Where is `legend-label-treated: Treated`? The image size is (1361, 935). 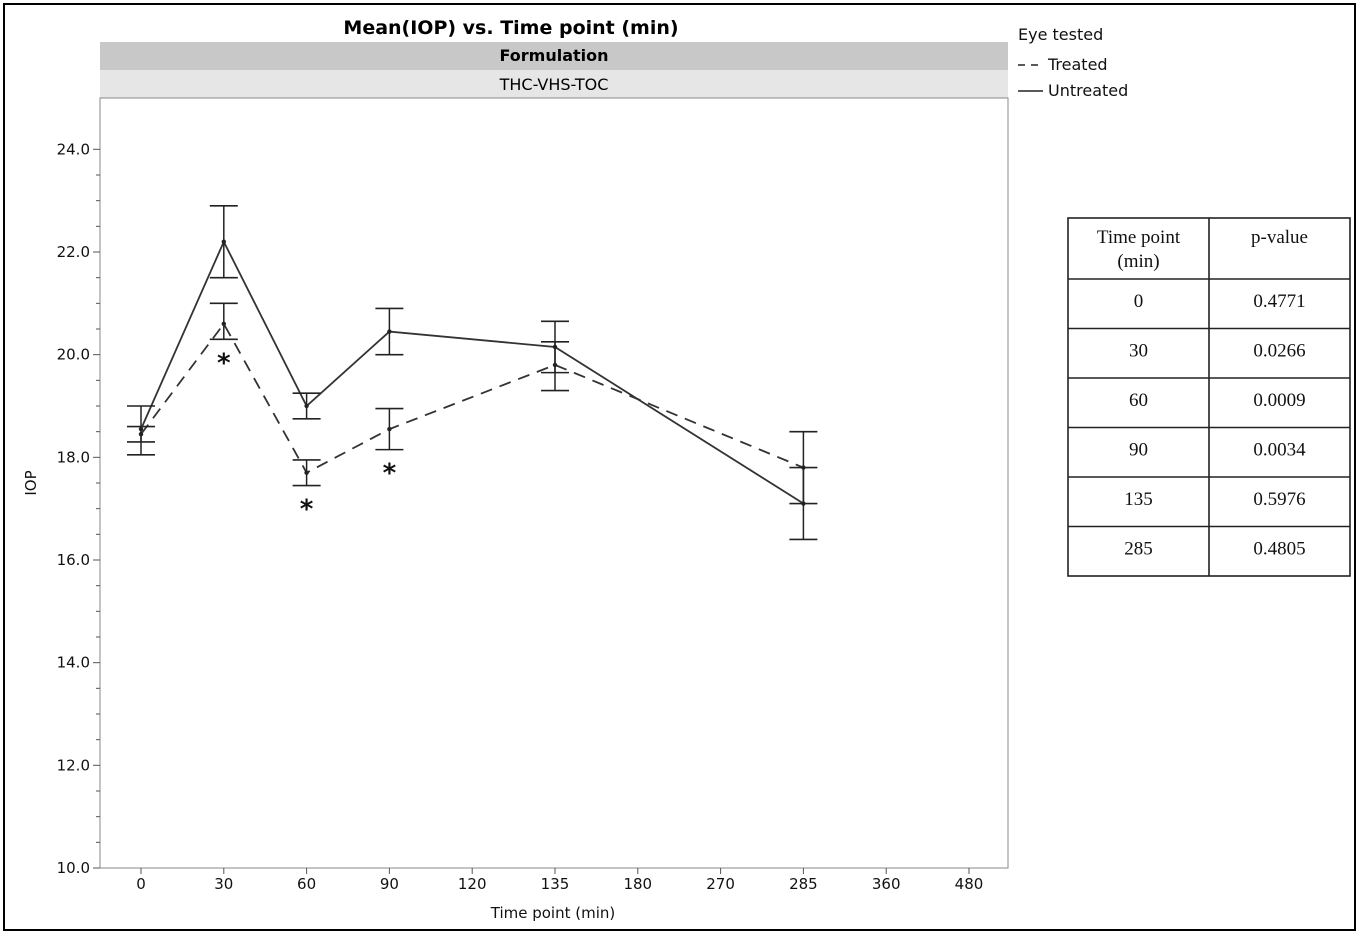
legend-label-treated: Treated is located at coordinates (1077, 64).